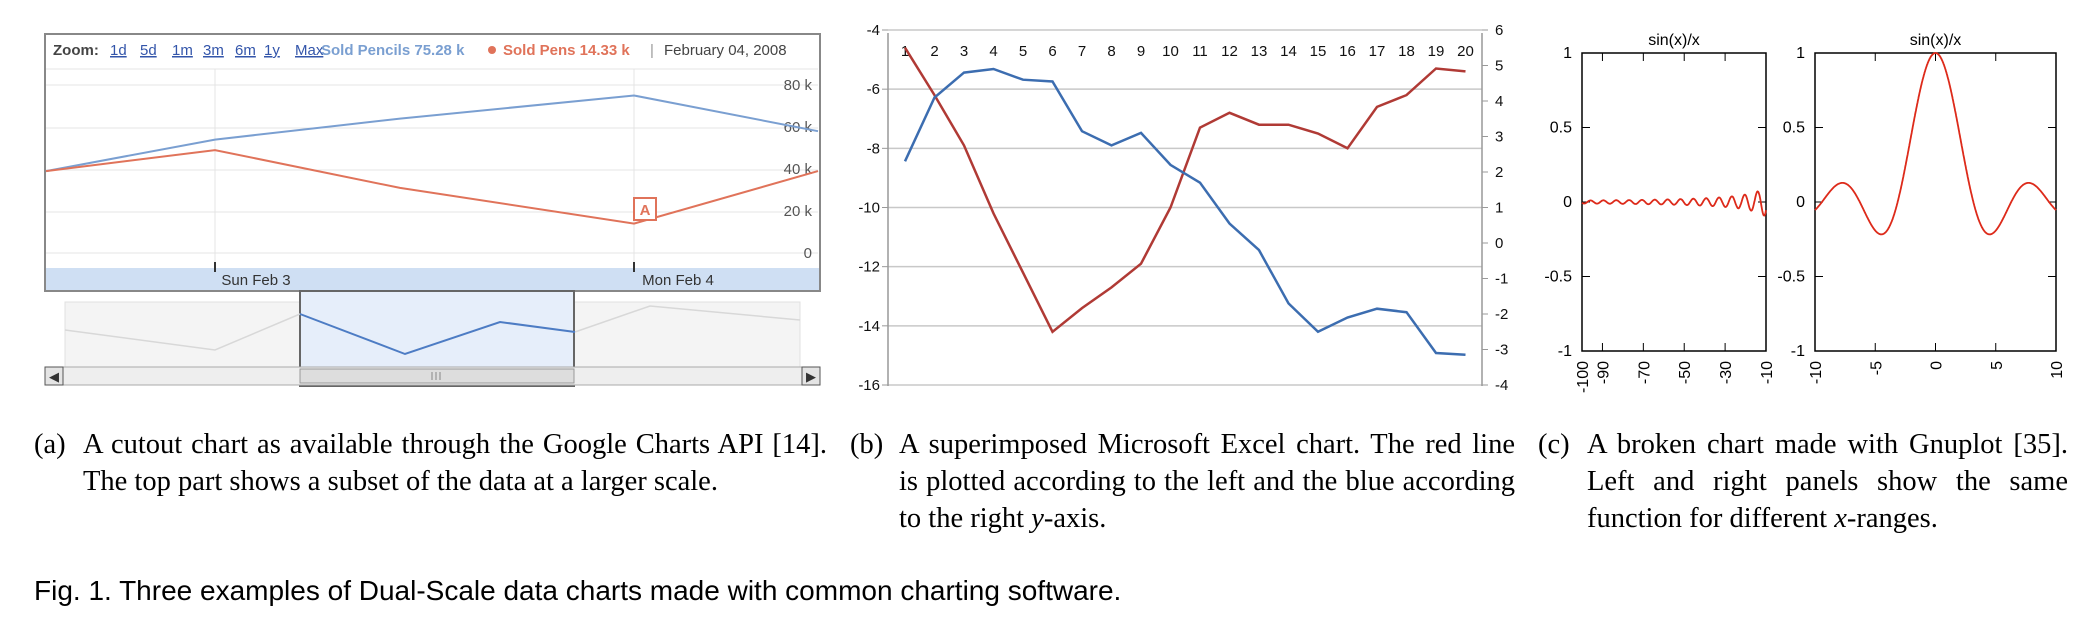 The width and height of the screenshot is (2096, 640). What do you see at coordinates (811, 376) in the screenshot?
I see `scroll-right-button` at bounding box center [811, 376].